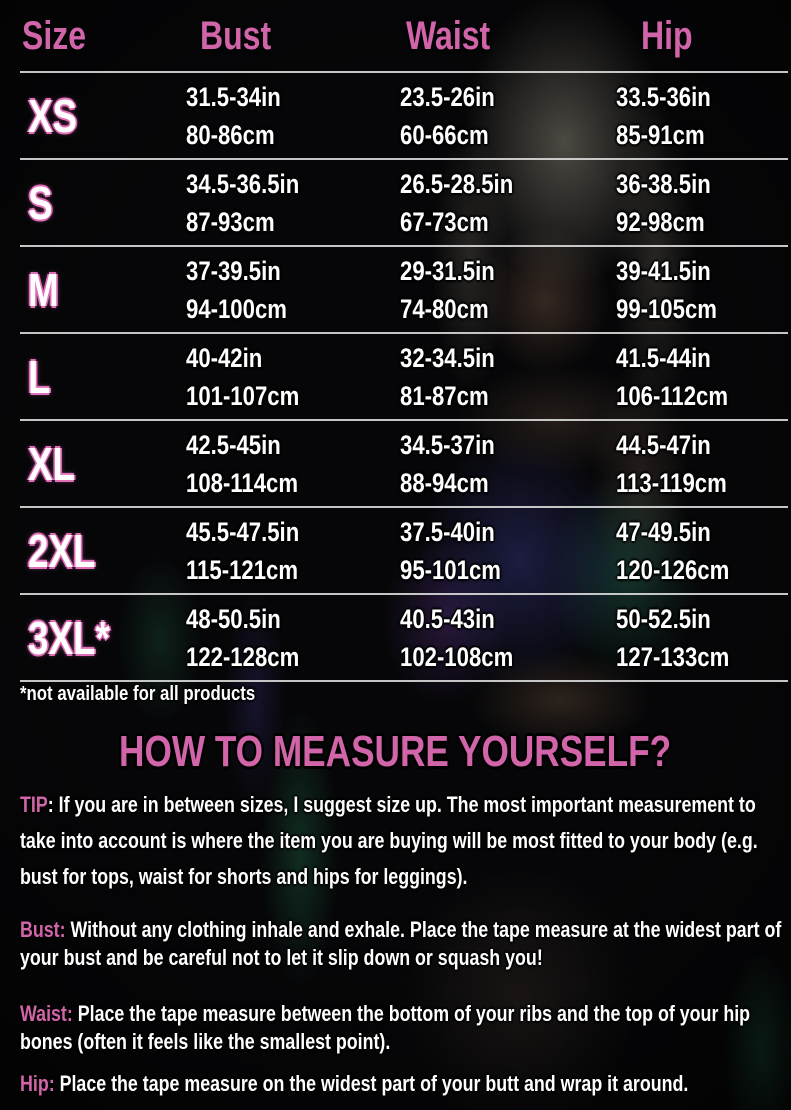  Describe the element at coordinates (447, 444) in the screenshot. I see `waist-inches: 34.5-37in` at that location.